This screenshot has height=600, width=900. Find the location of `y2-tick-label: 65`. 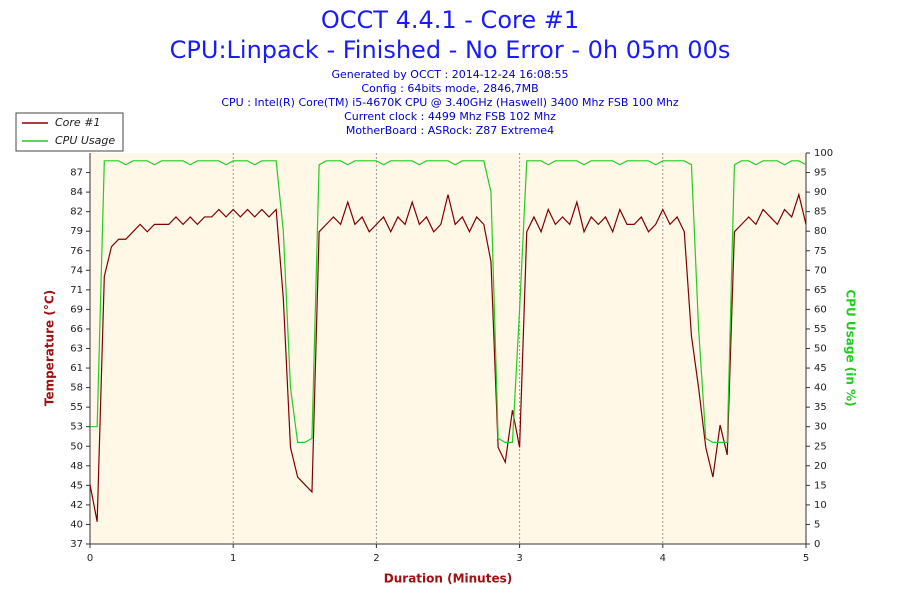

y2-tick-label: 65 is located at coordinates (820, 290).